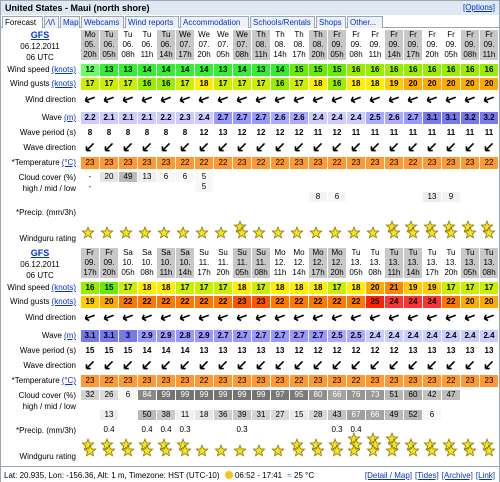 This screenshot has width=500, height=482. I want to click on footer-link-3: [Link], so click(485, 475).